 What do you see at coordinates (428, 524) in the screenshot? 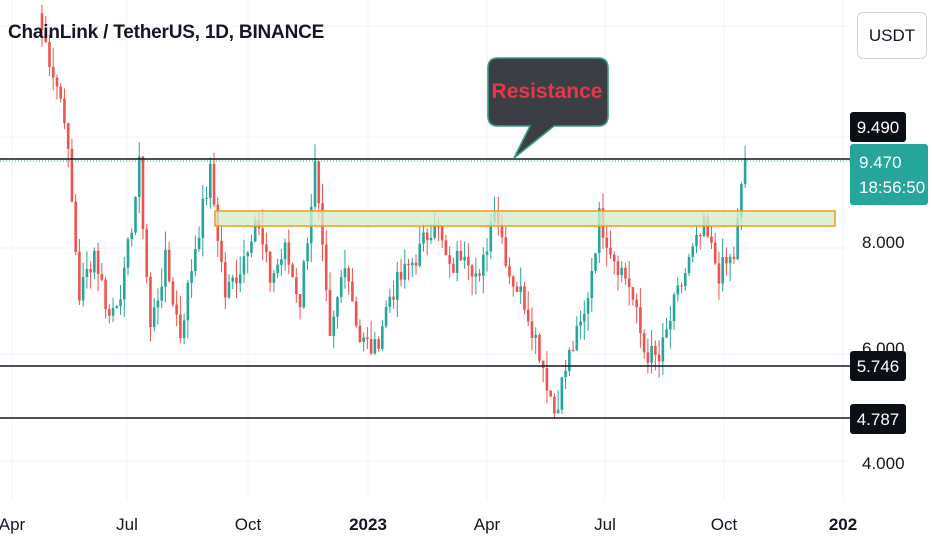
I see `time-axis: Apr Jul Oct 2023 Apr Jul Oct 202` at bounding box center [428, 524].